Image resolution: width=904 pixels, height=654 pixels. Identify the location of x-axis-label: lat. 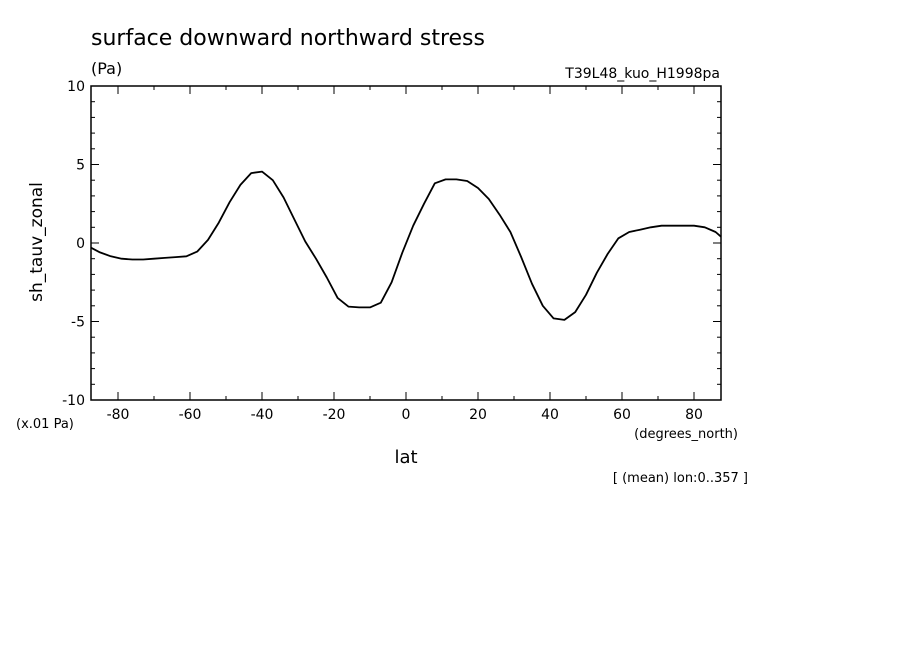
(405, 457).